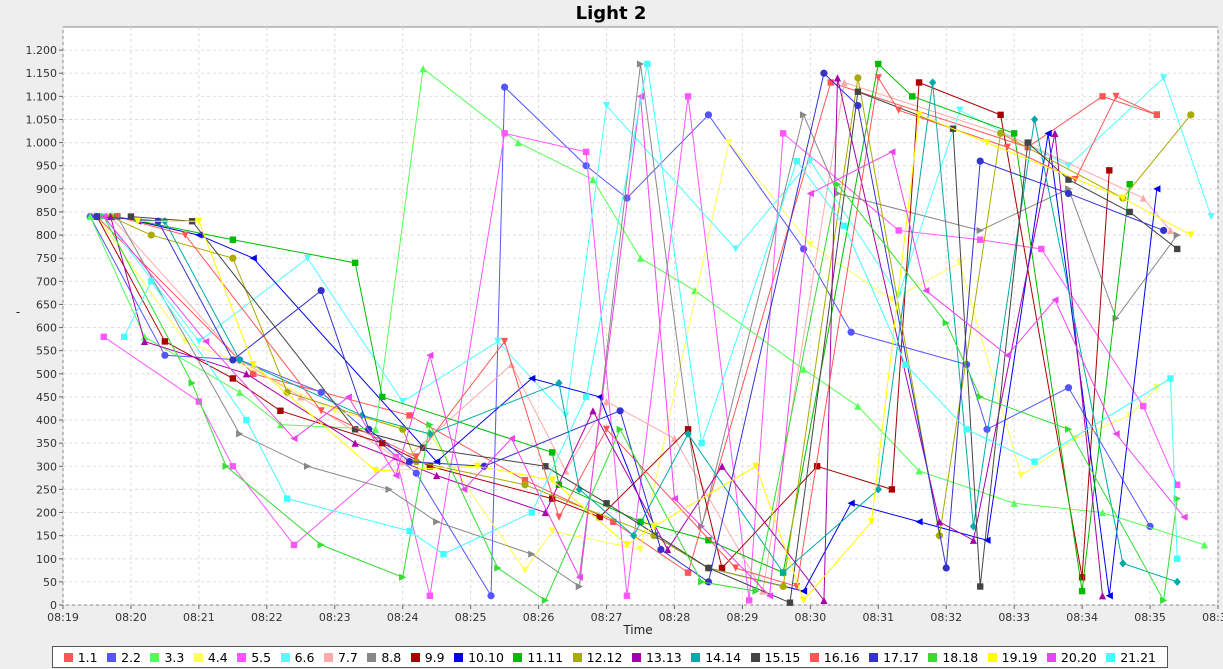 This screenshot has width=1223, height=669. What do you see at coordinates (656, 657) in the screenshot?
I see `legend-item: 13.13` at bounding box center [656, 657].